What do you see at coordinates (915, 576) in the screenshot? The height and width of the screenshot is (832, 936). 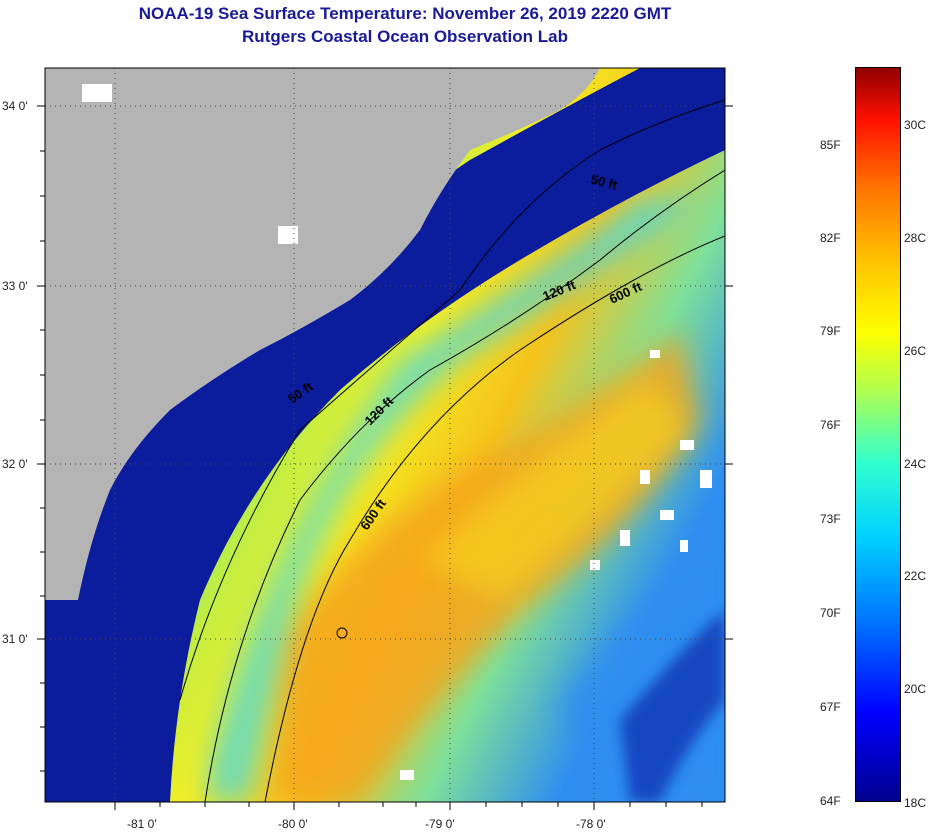 I see `colorbar-c-label: 22C` at bounding box center [915, 576].